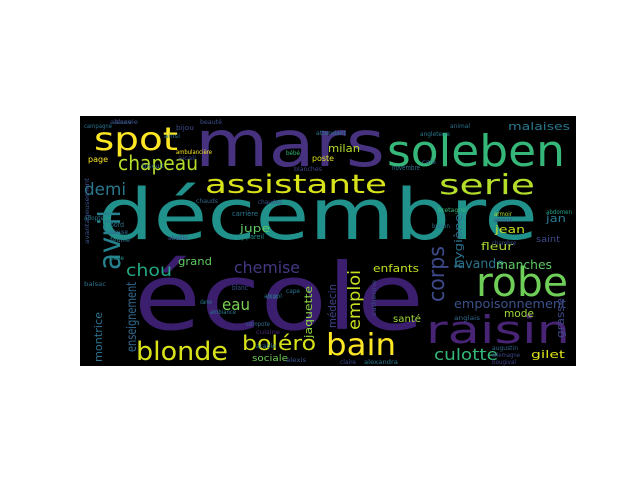 The width and height of the screenshot is (640, 480). I want to click on word: enseignement, so click(132, 317).